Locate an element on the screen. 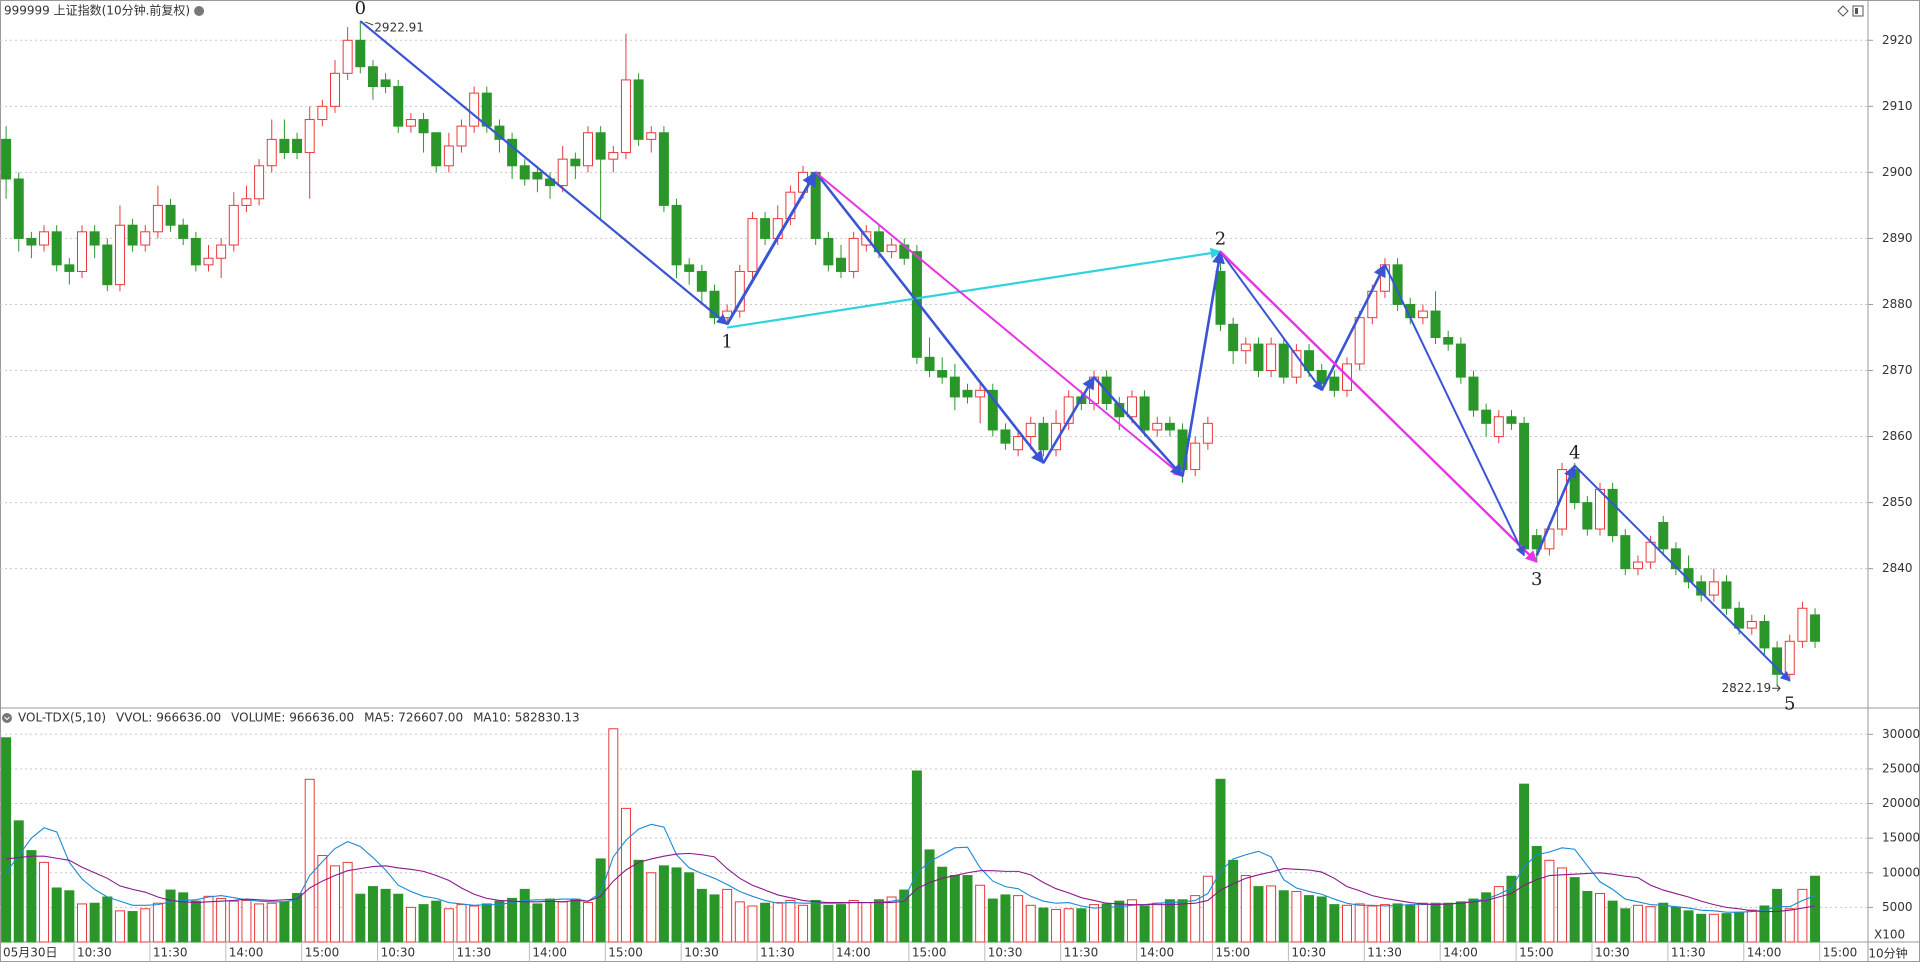 This screenshot has width=1920, height=962. pivot-label: 5 is located at coordinates (1789, 703).